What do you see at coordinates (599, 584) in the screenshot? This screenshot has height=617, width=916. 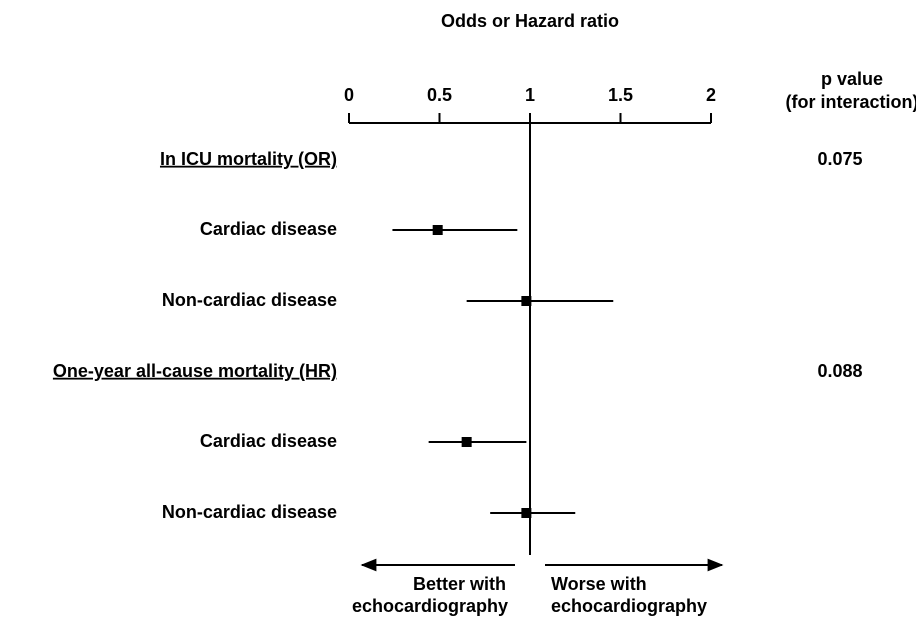 I see `arrow-label: Worse with` at bounding box center [599, 584].